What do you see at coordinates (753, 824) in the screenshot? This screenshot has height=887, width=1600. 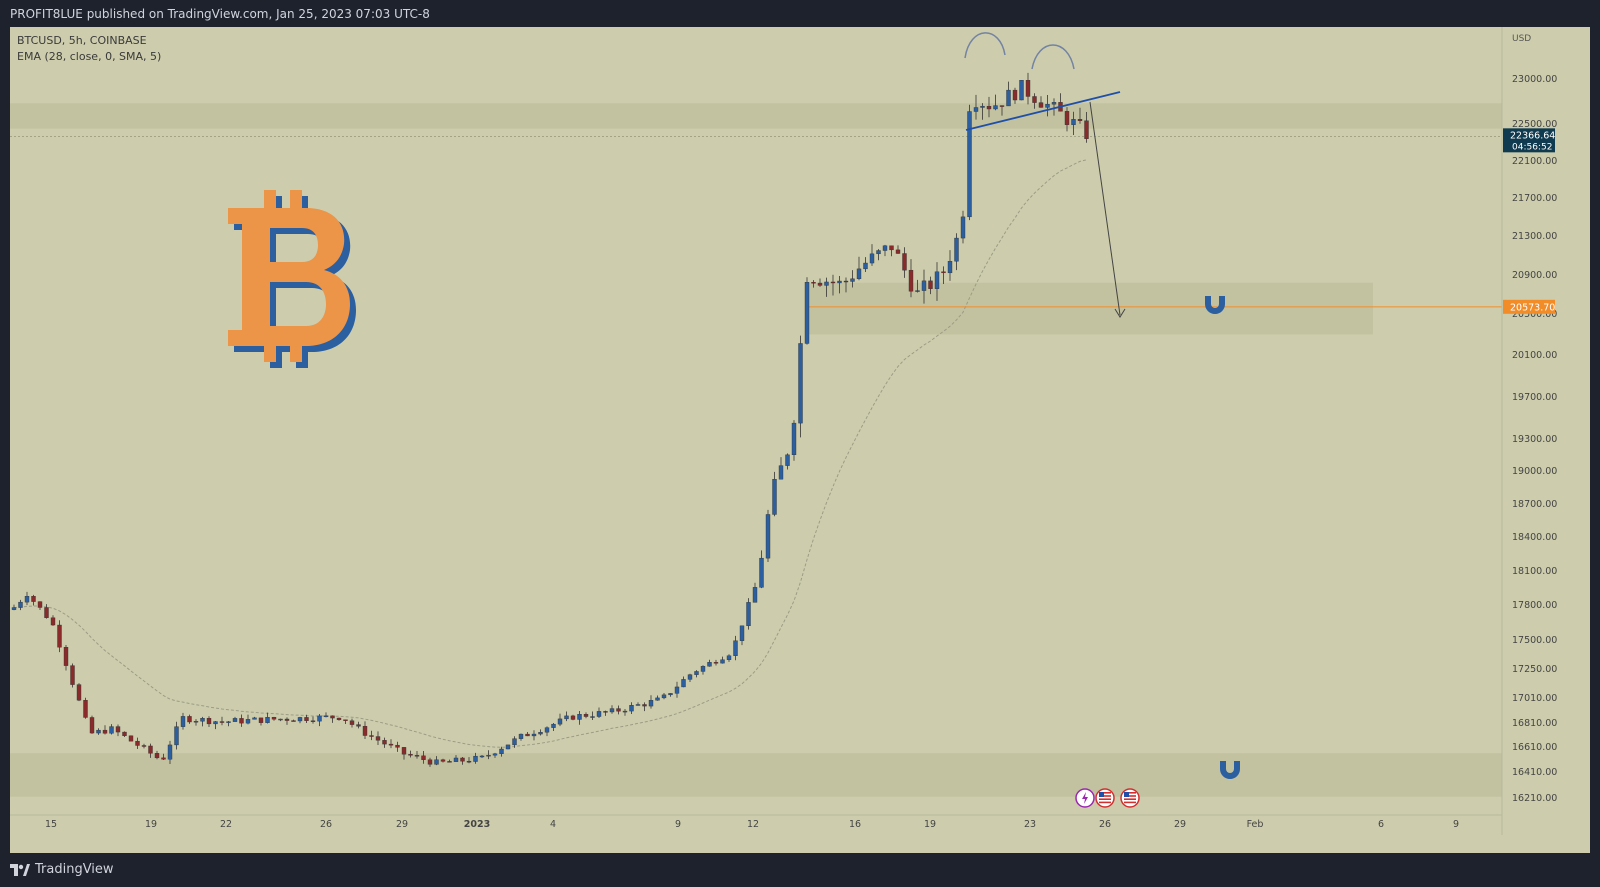 I see `time-tick-label: 12` at bounding box center [753, 824].